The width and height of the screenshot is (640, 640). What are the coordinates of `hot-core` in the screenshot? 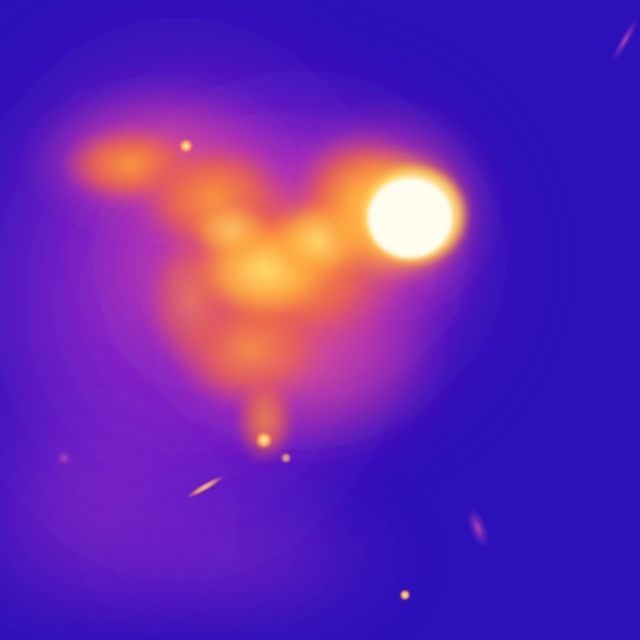 It's located at (412, 215).